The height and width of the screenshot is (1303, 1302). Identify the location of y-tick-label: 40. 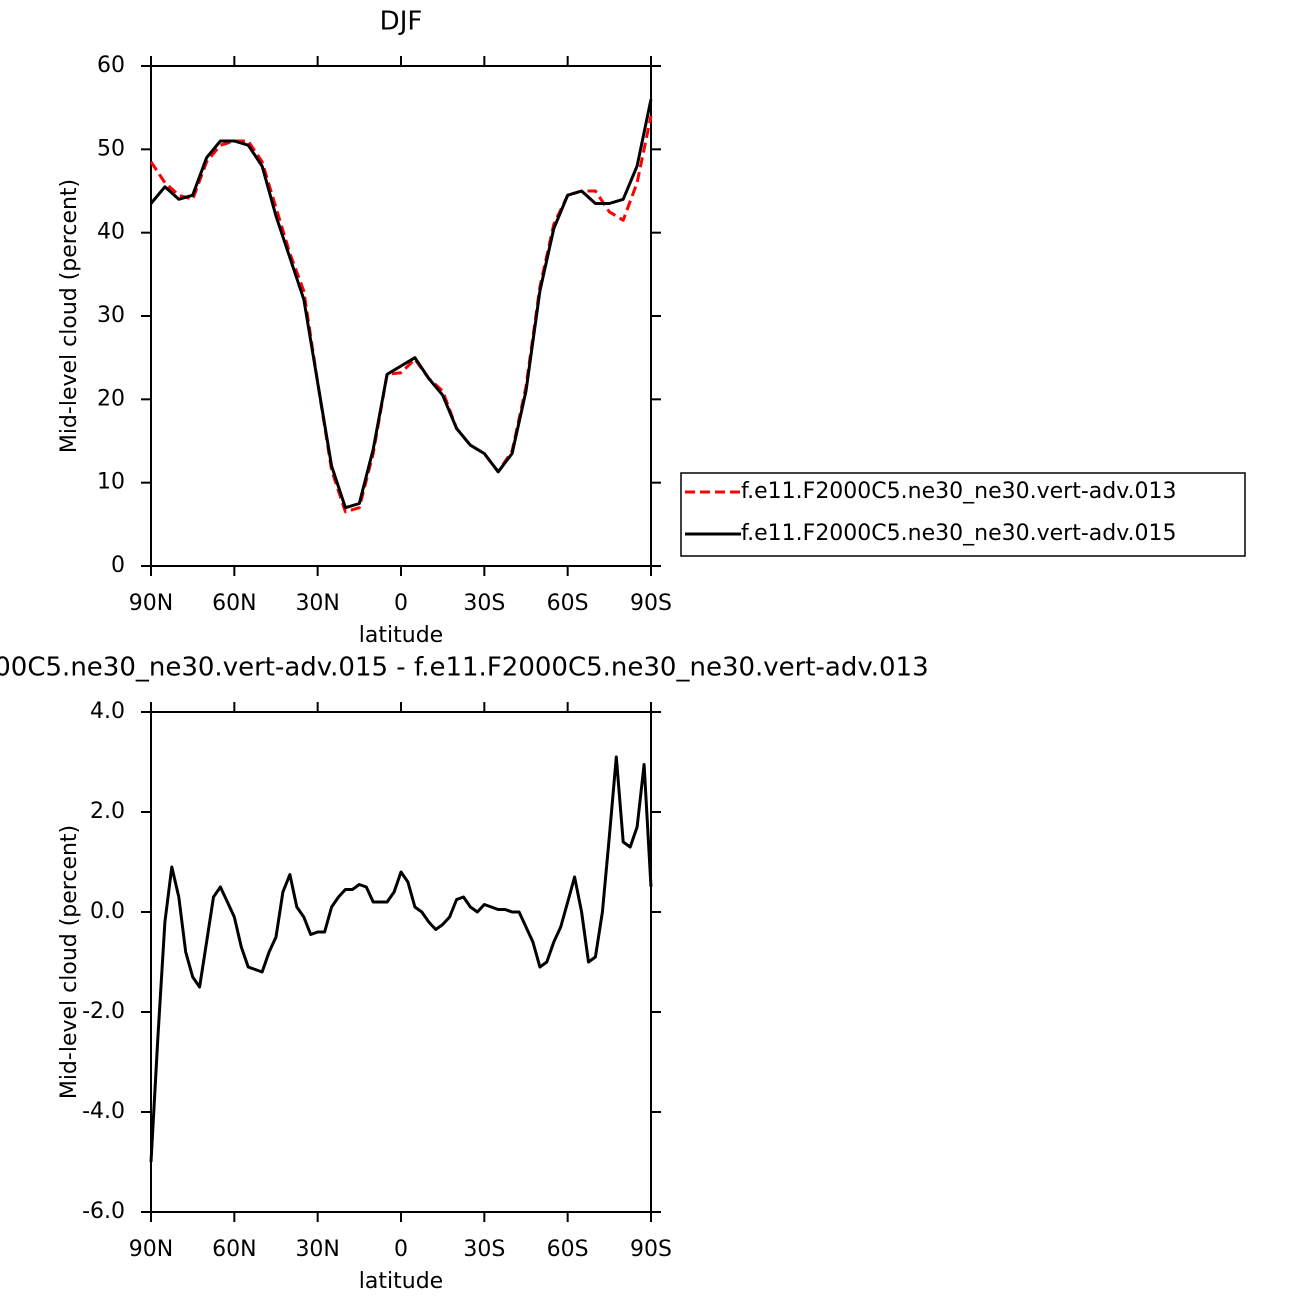
(111, 232).